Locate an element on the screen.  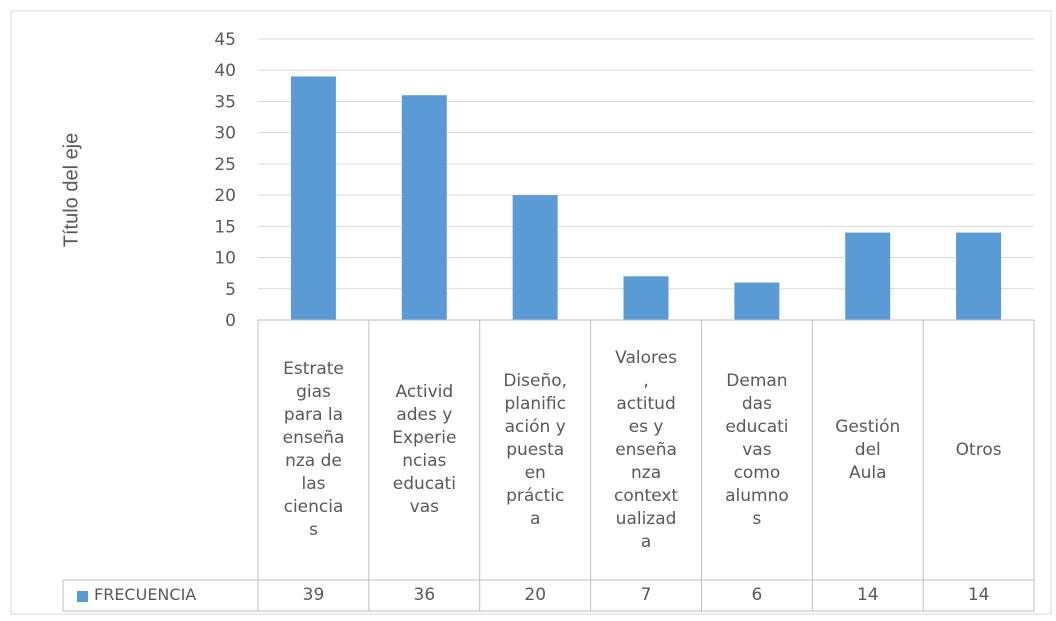
data-table-value: 39 is located at coordinates (313, 595).